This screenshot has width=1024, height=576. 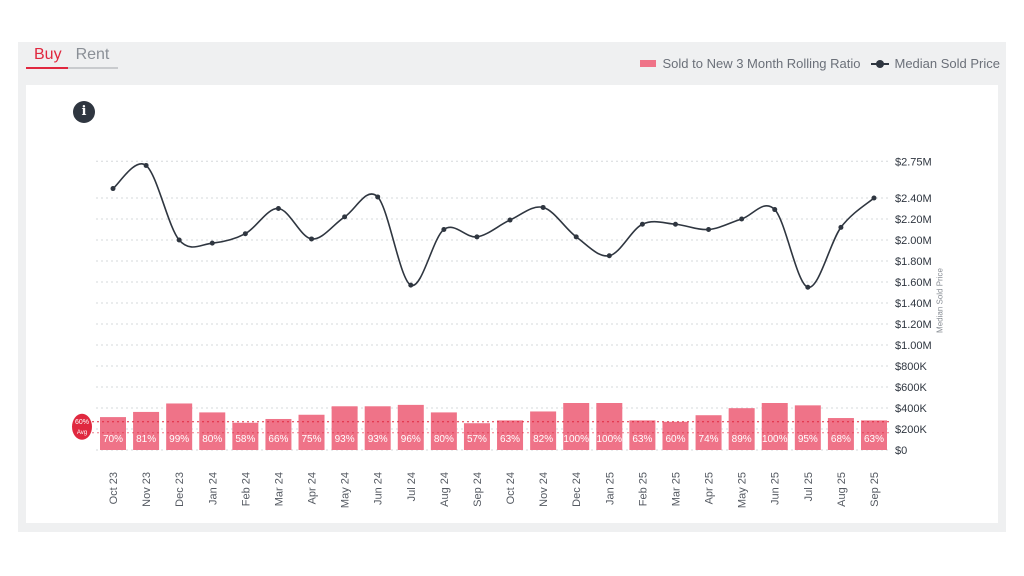 What do you see at coordinates (911, 388) in the screenshot?
I see `y-tick-label: $600K` at bounding box center [911, 388].